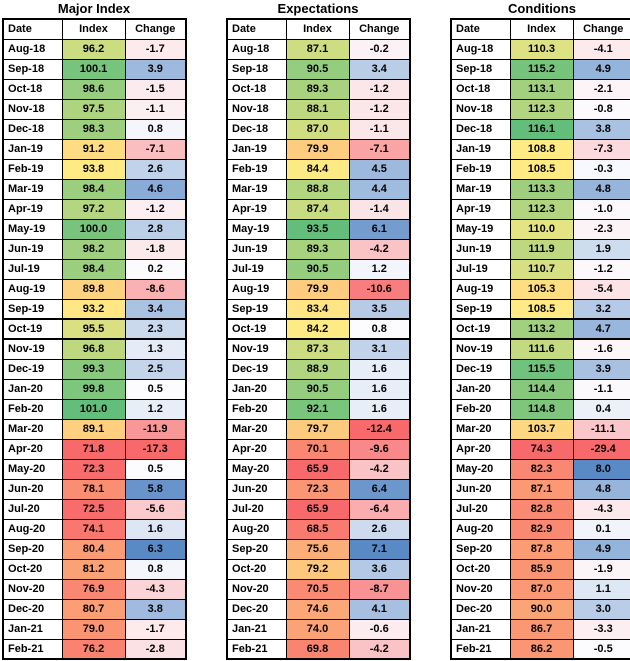 The width and height of the screenshot is (630, 661). Describe the element at coordinates (601, 89) in the screenshot. I see `change-value-cell: -2.1` at that location.